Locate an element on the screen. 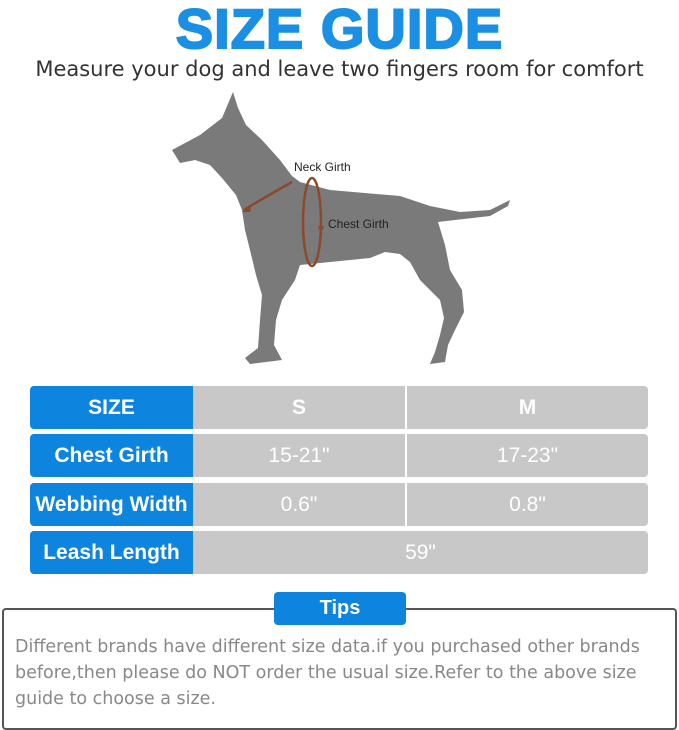 This screenshot has width=679, height=730. chest-girth-line is located at coordinates (312, 222).